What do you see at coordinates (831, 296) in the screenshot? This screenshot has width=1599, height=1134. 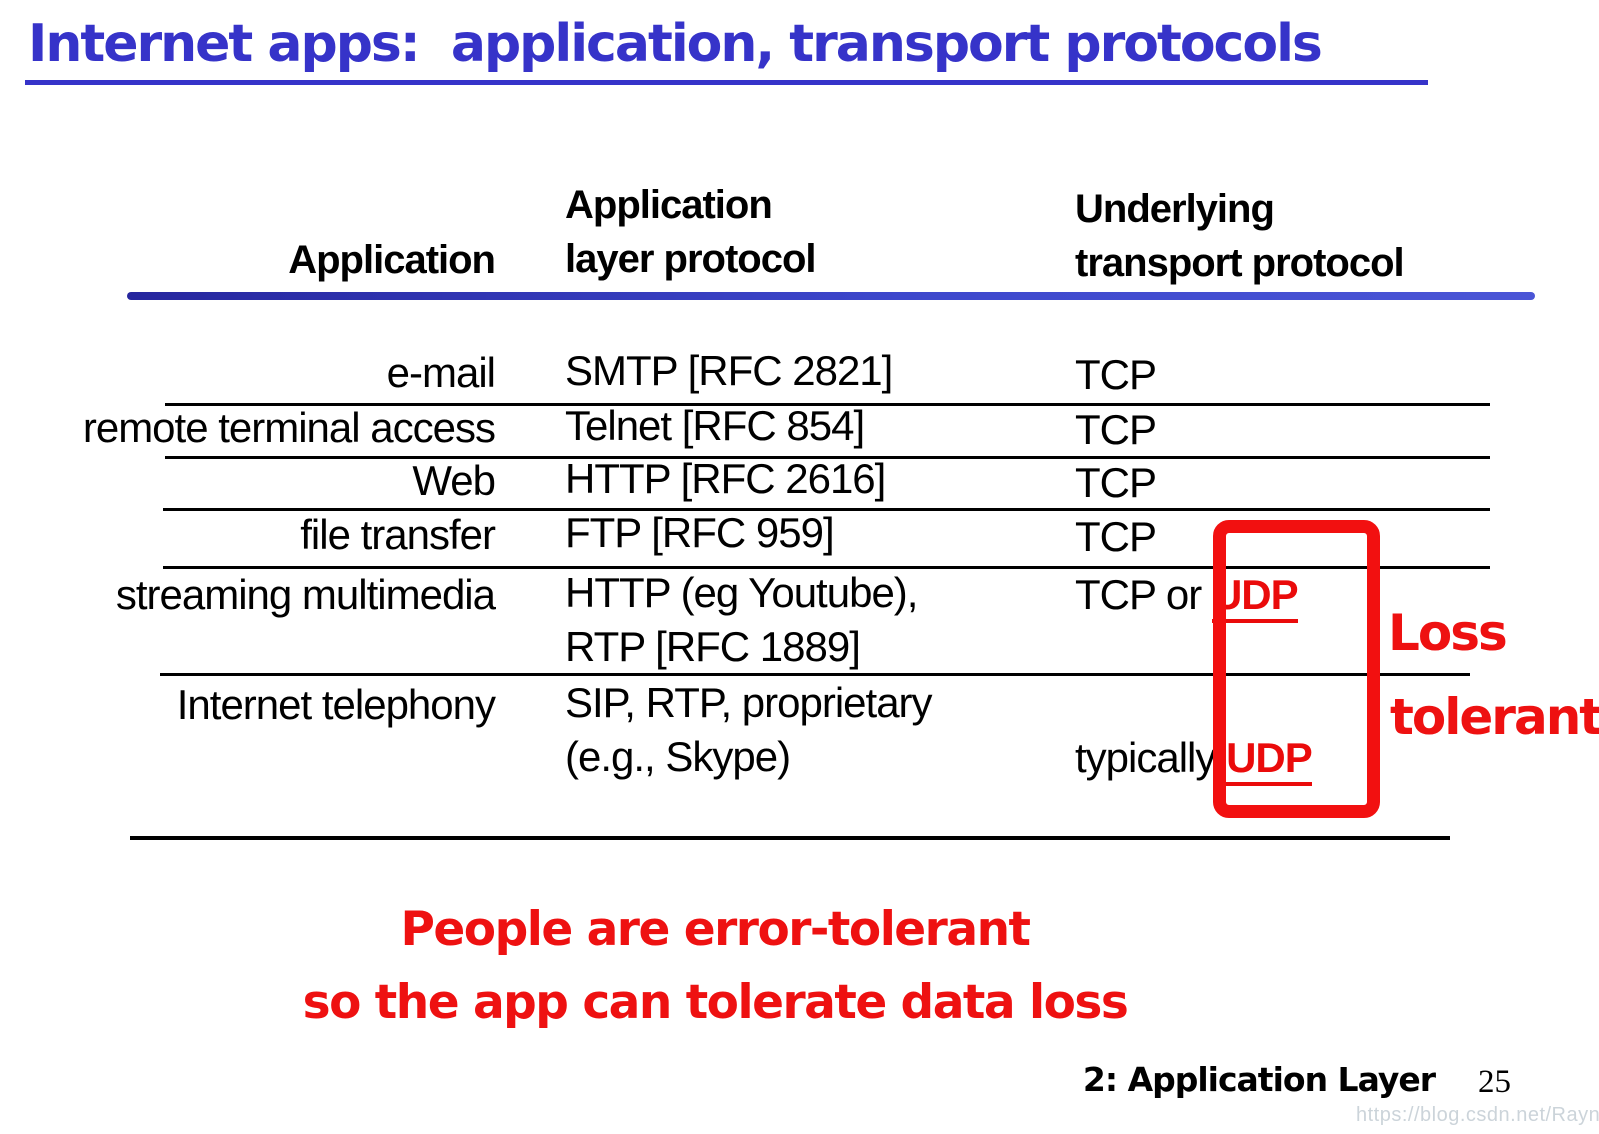 I see `header-rule` at bounding box center [831, 296].